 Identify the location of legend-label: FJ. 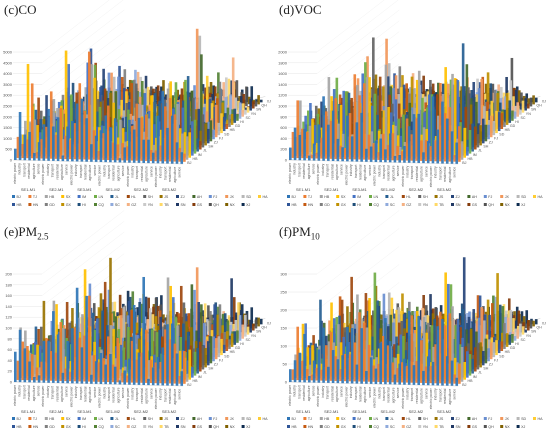
(215, 419).